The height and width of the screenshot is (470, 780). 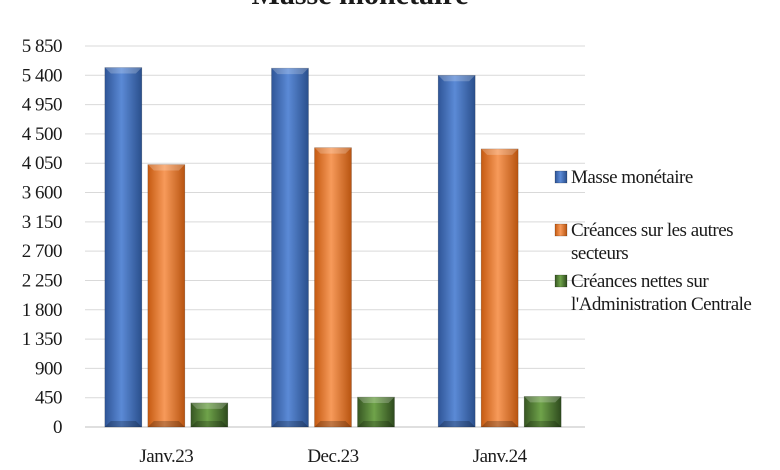 I want to click on chart-title: Masse monétaire, so click(x=360, y=5).